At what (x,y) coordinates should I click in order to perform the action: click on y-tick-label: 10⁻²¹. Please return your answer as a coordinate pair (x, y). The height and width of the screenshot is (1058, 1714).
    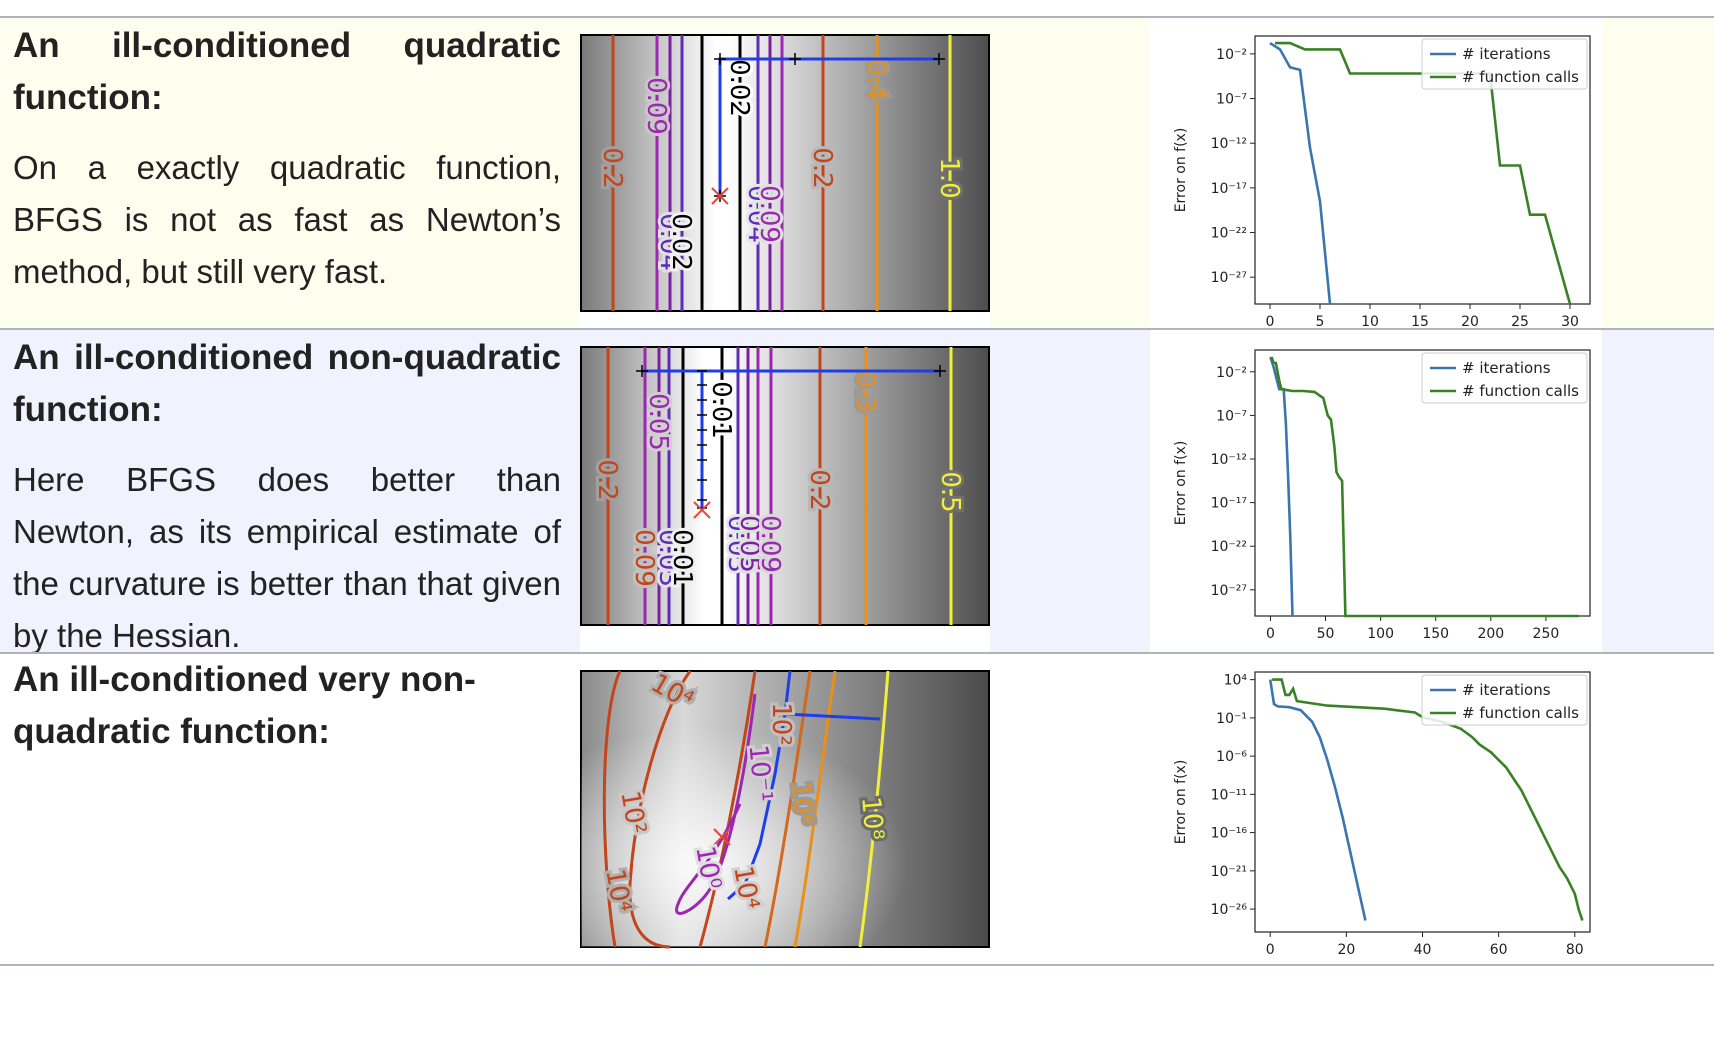
    Looking at the image, I should click on (1229, 872).